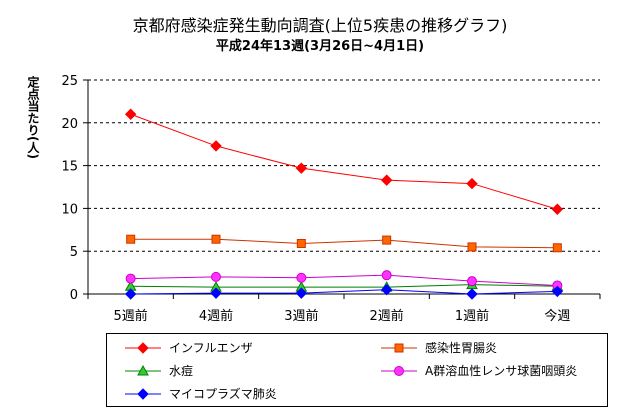 The height and width of the screenshot is (416, 640). Describe the element at coordinates (472, 316) in the screenshot. I see `x-tick-label: 1週前` at that location.